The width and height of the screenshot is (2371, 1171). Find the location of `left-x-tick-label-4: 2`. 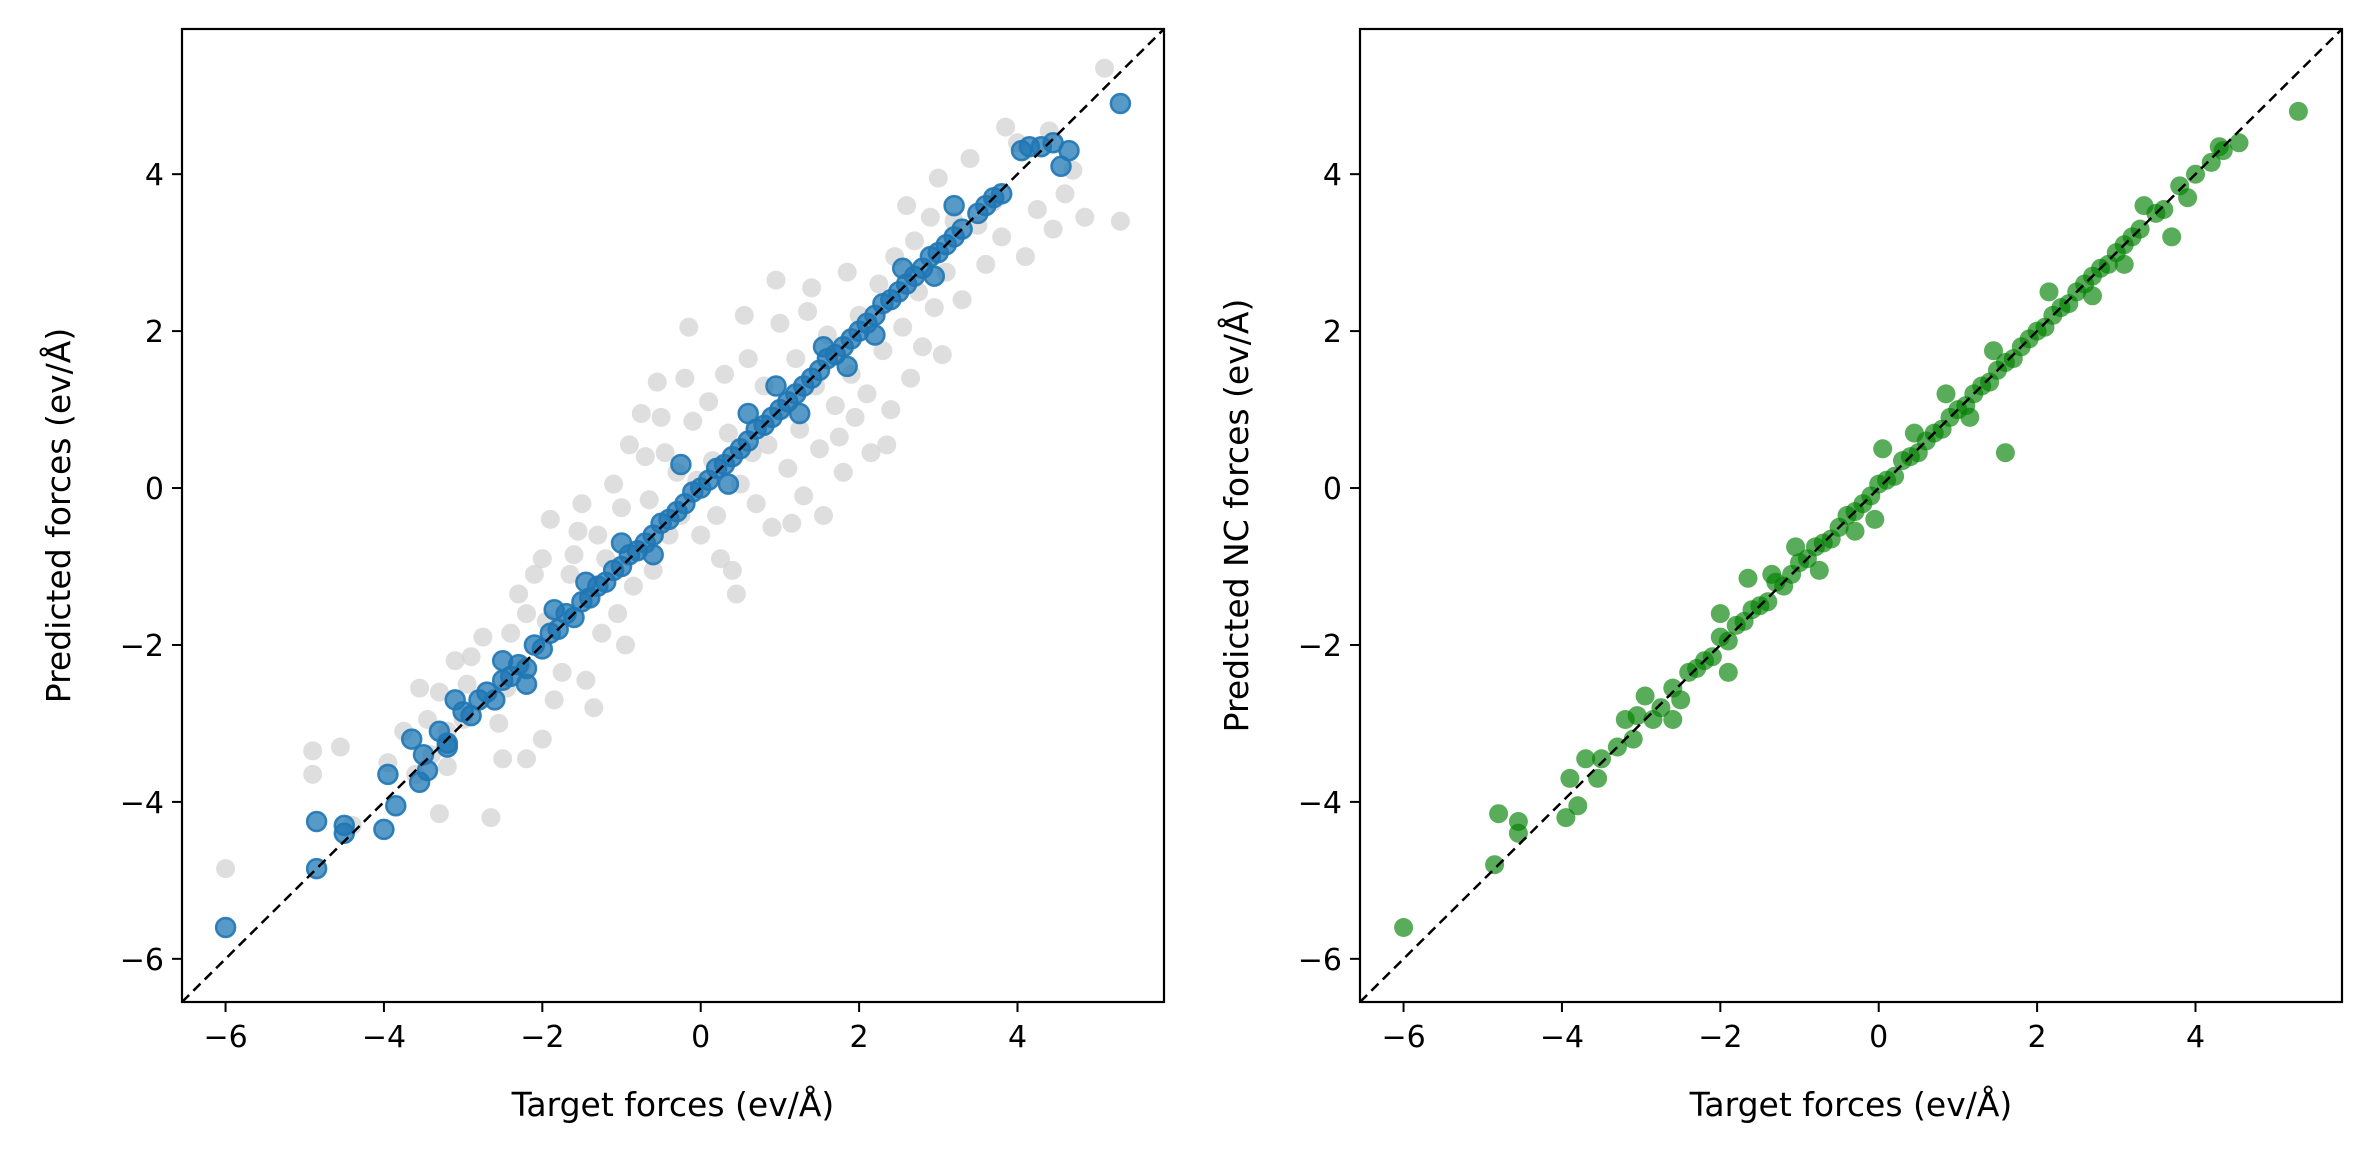

left-x-tick-label-4: 2 is located at coordinates (859, 1037).